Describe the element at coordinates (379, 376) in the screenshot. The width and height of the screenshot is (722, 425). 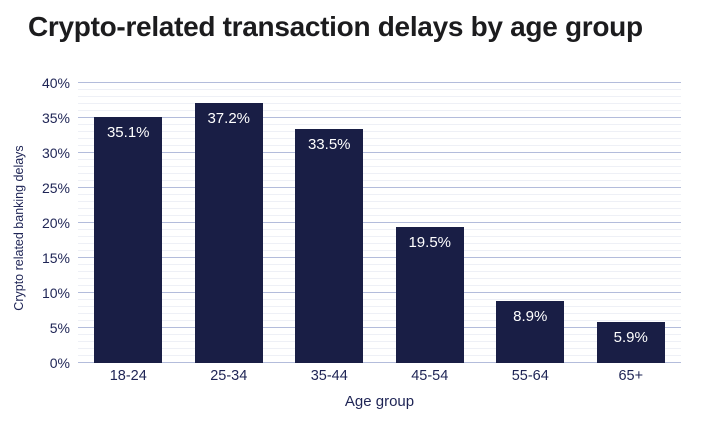
I see `x-axis-ticks: 18-24 25-34 35-44 45-54 55-64 65+` at that location.